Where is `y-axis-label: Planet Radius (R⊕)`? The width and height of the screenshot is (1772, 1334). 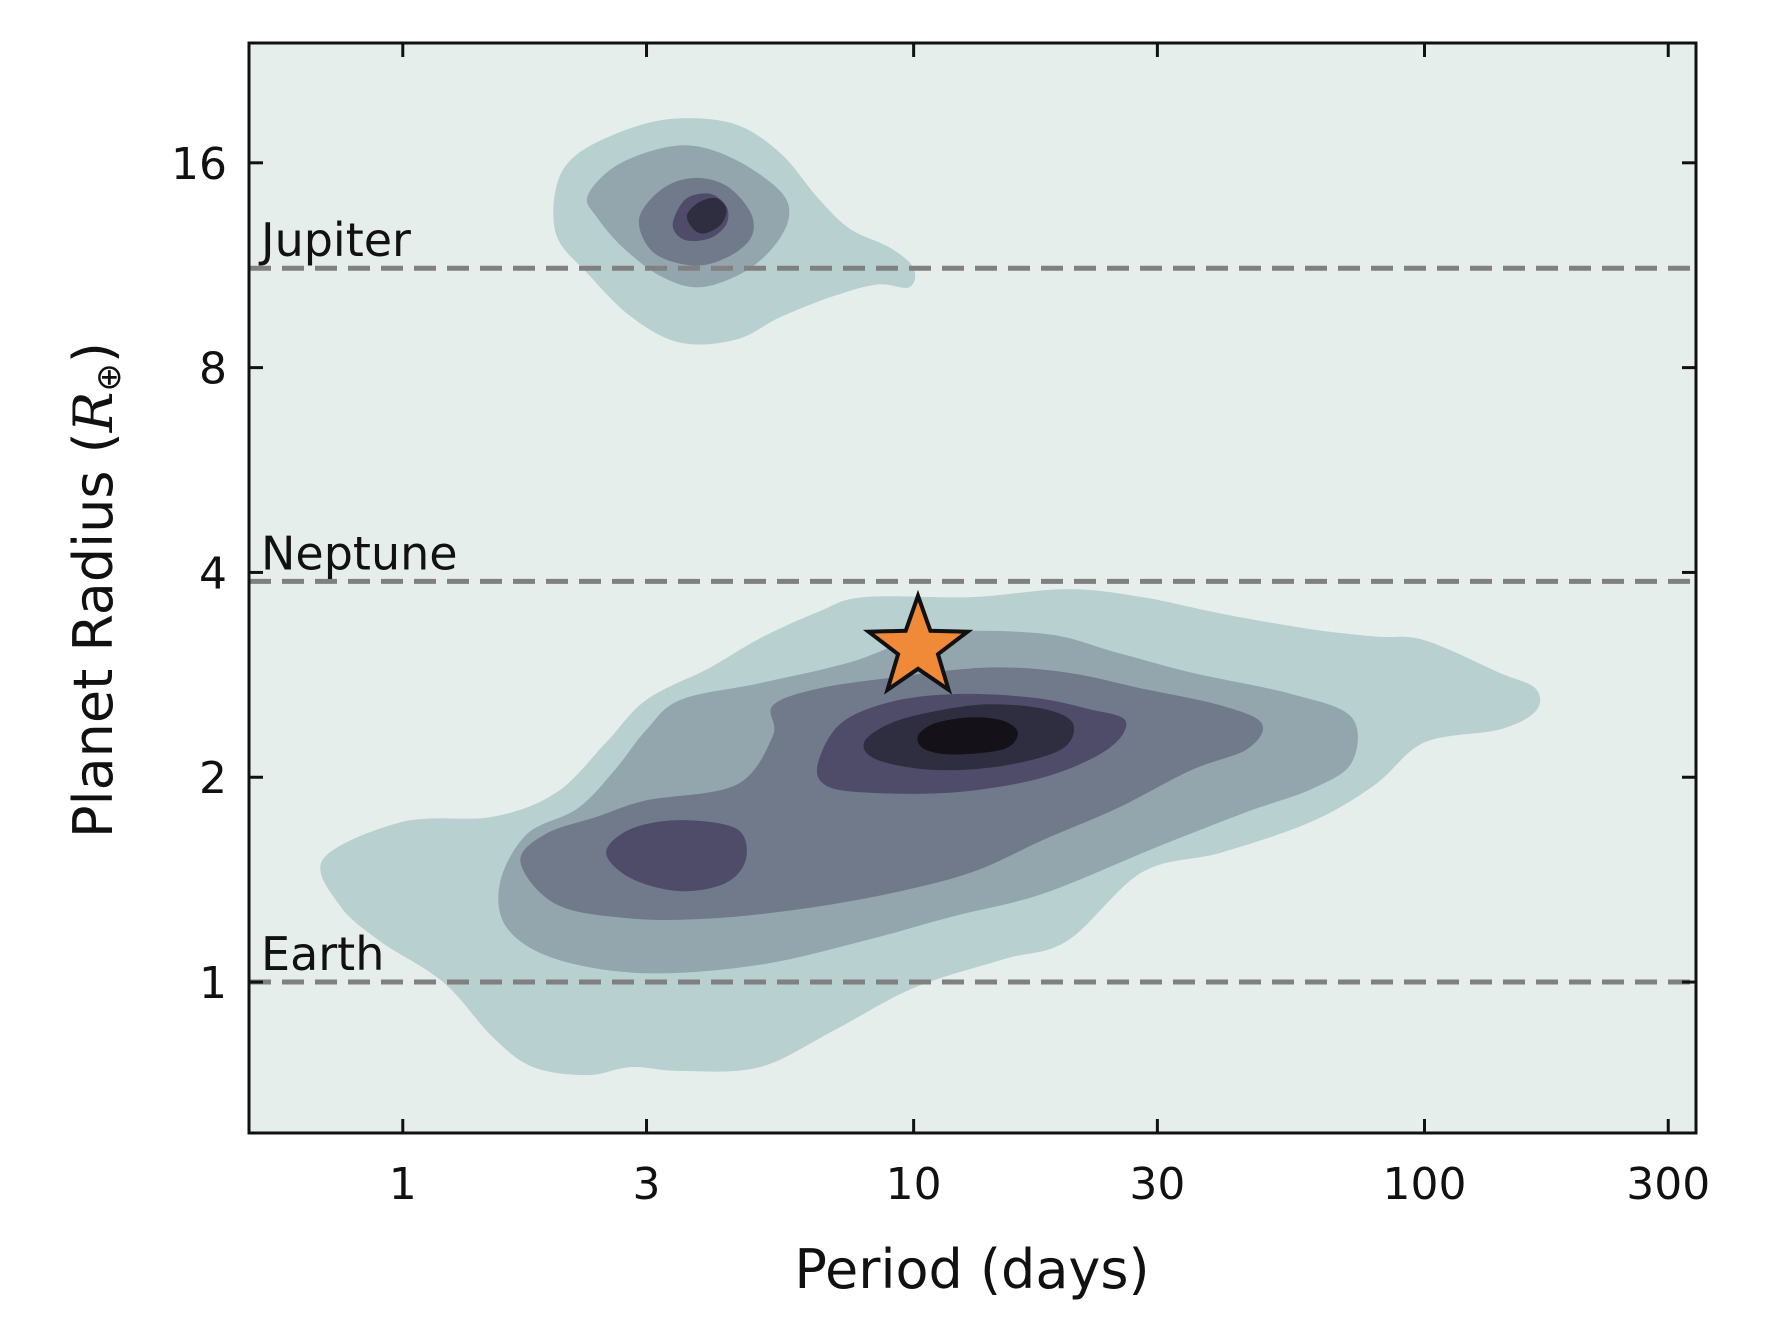
y-axis-label: Planet Radius (R⊕) is located at coordinates (95, 590).